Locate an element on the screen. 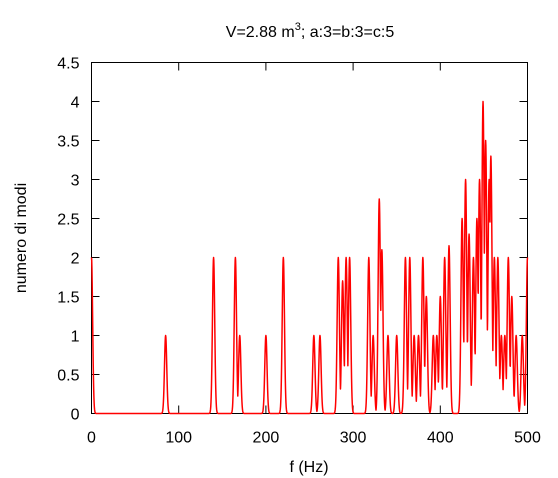 The height and width of the screenshot is (478, 558). chart-title: V=2.88 m3; a:3=b:3=c:5 is located at coordinates (310, 31).